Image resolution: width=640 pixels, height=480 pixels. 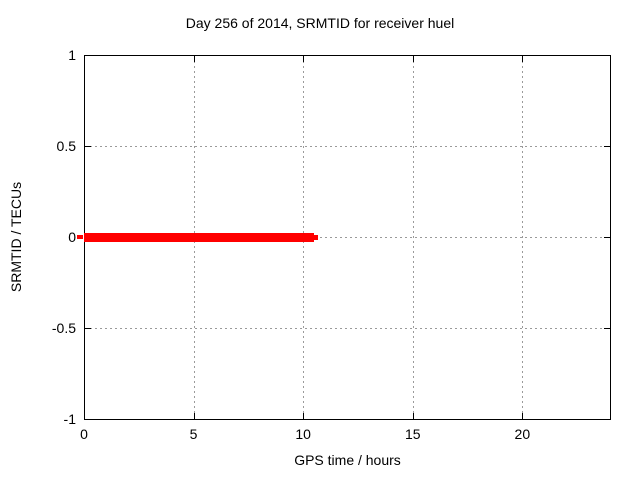 I want to click on y-tick-label: -1, so click(x=69, y=419).